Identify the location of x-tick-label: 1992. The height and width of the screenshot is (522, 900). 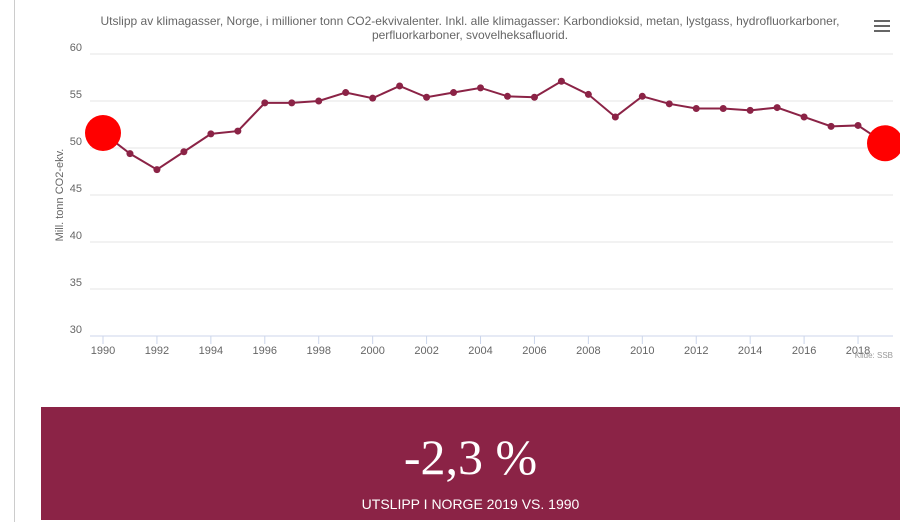
(157, 351).